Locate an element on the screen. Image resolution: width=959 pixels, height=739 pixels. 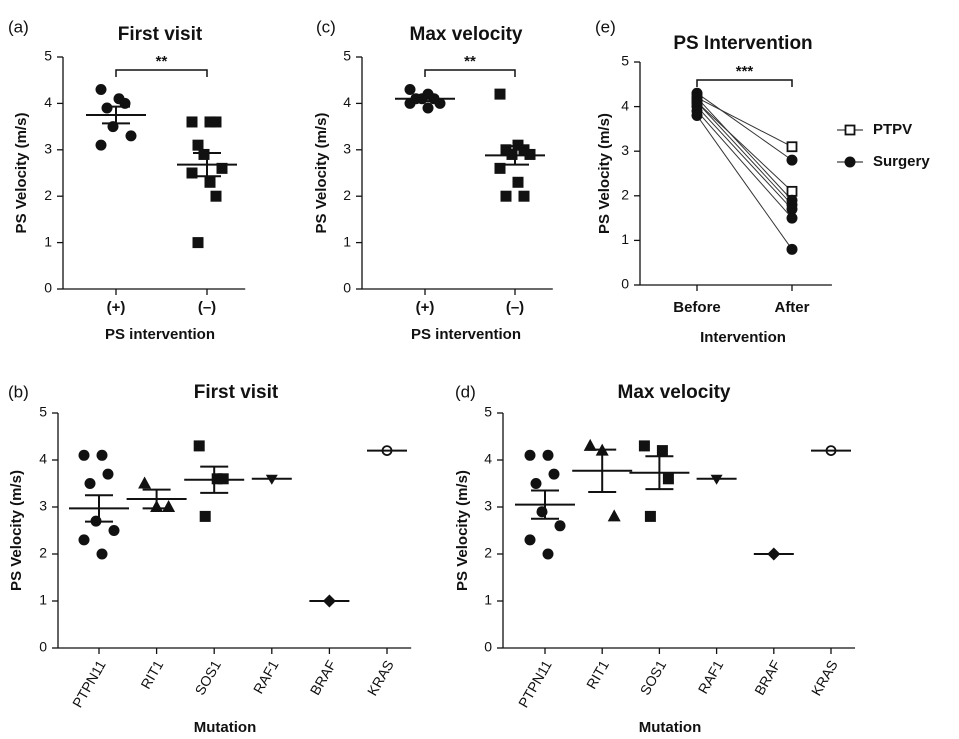
panel-label: (c) is located at coordinates (326, 26).